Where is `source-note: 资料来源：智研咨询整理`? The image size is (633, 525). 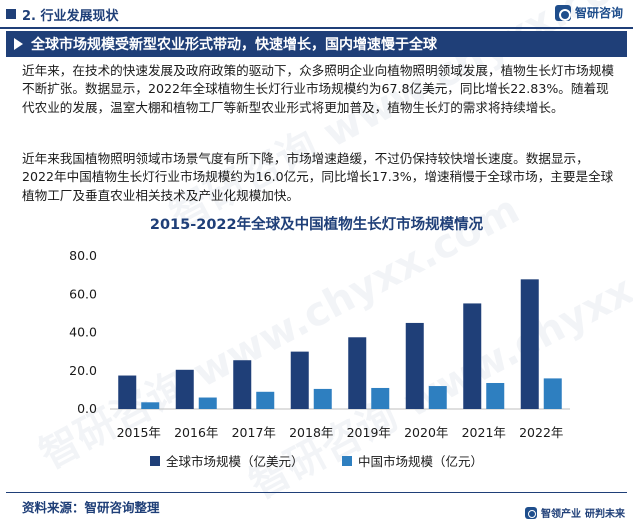 source-note: 资料来源：智研咨询整理 is located at coordinates (91, 507).